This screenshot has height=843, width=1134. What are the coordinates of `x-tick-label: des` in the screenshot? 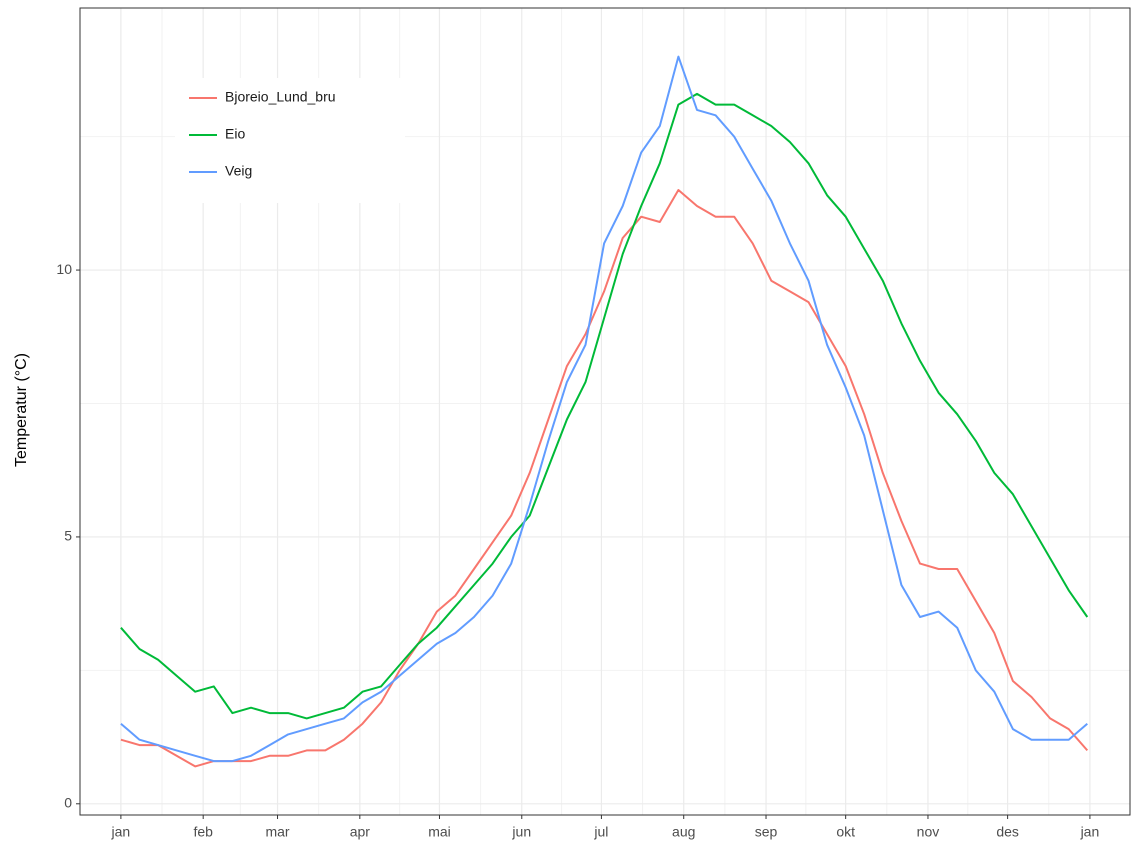 It's located at (1007, 832).